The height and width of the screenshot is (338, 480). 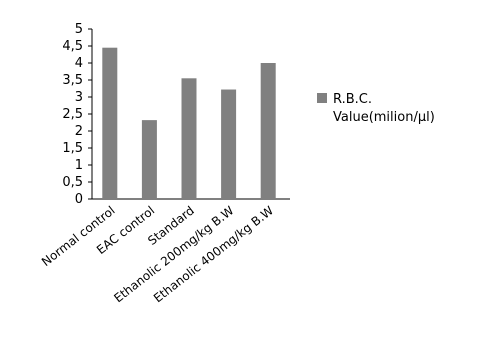 I want to click on y-tick-label: 0, so click(x=79, y=199).